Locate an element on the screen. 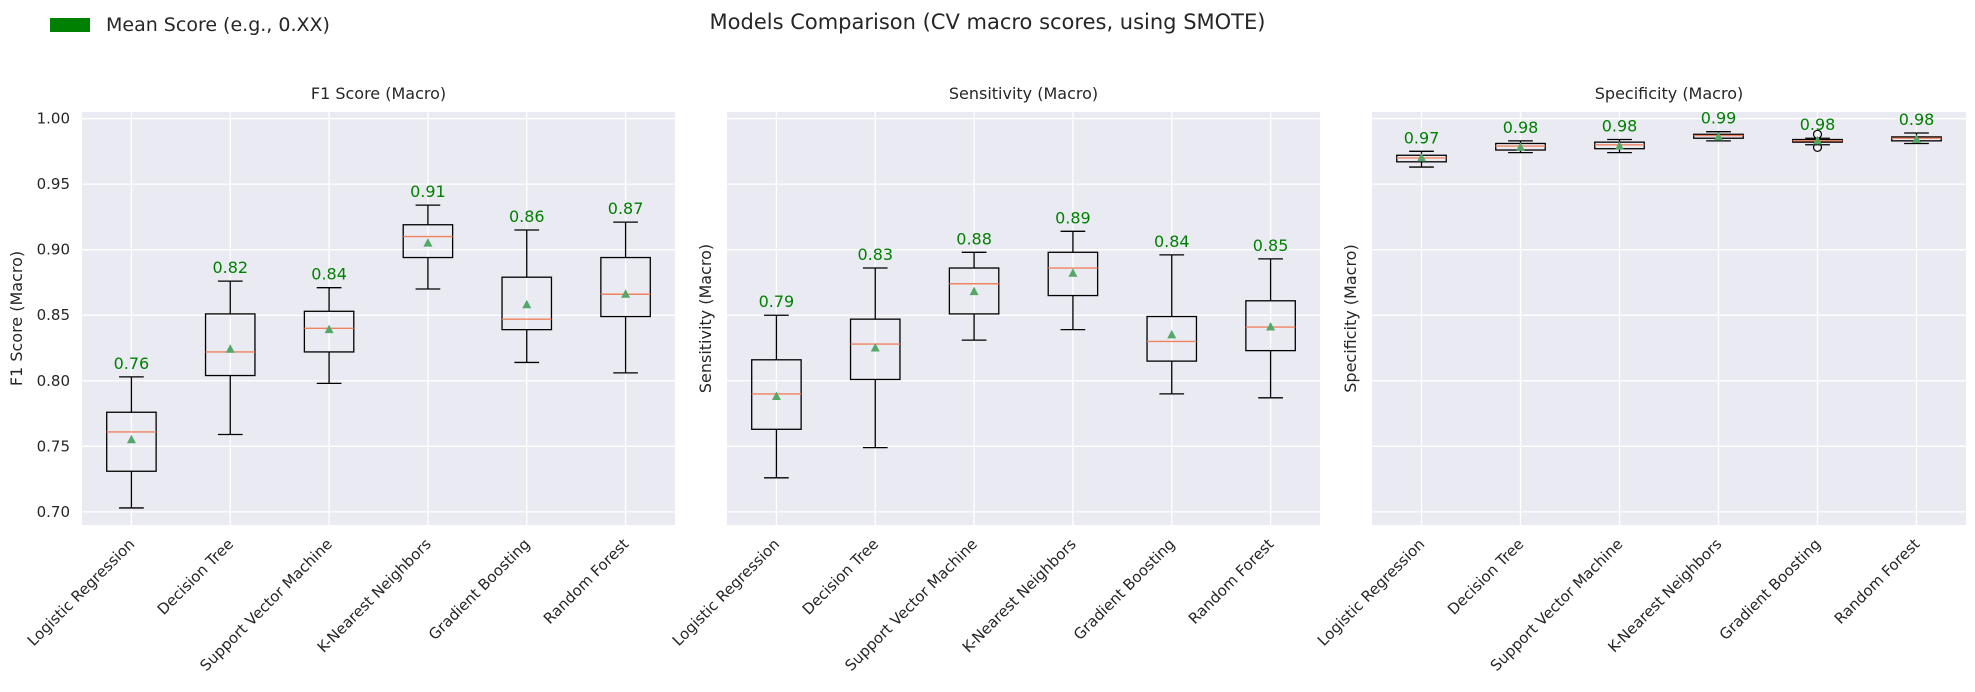  y-tick-label: 0.95 is located at coordinates (53, 184).